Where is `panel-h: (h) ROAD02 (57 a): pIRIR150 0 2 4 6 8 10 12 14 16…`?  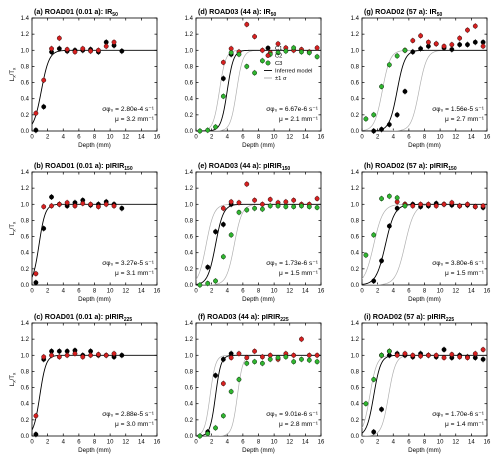
panel-h: (h) ROAD02 (57 a): pIRIR150 0 2 4 6 8 10 12 14 16… is located at coordinates (421, 232).